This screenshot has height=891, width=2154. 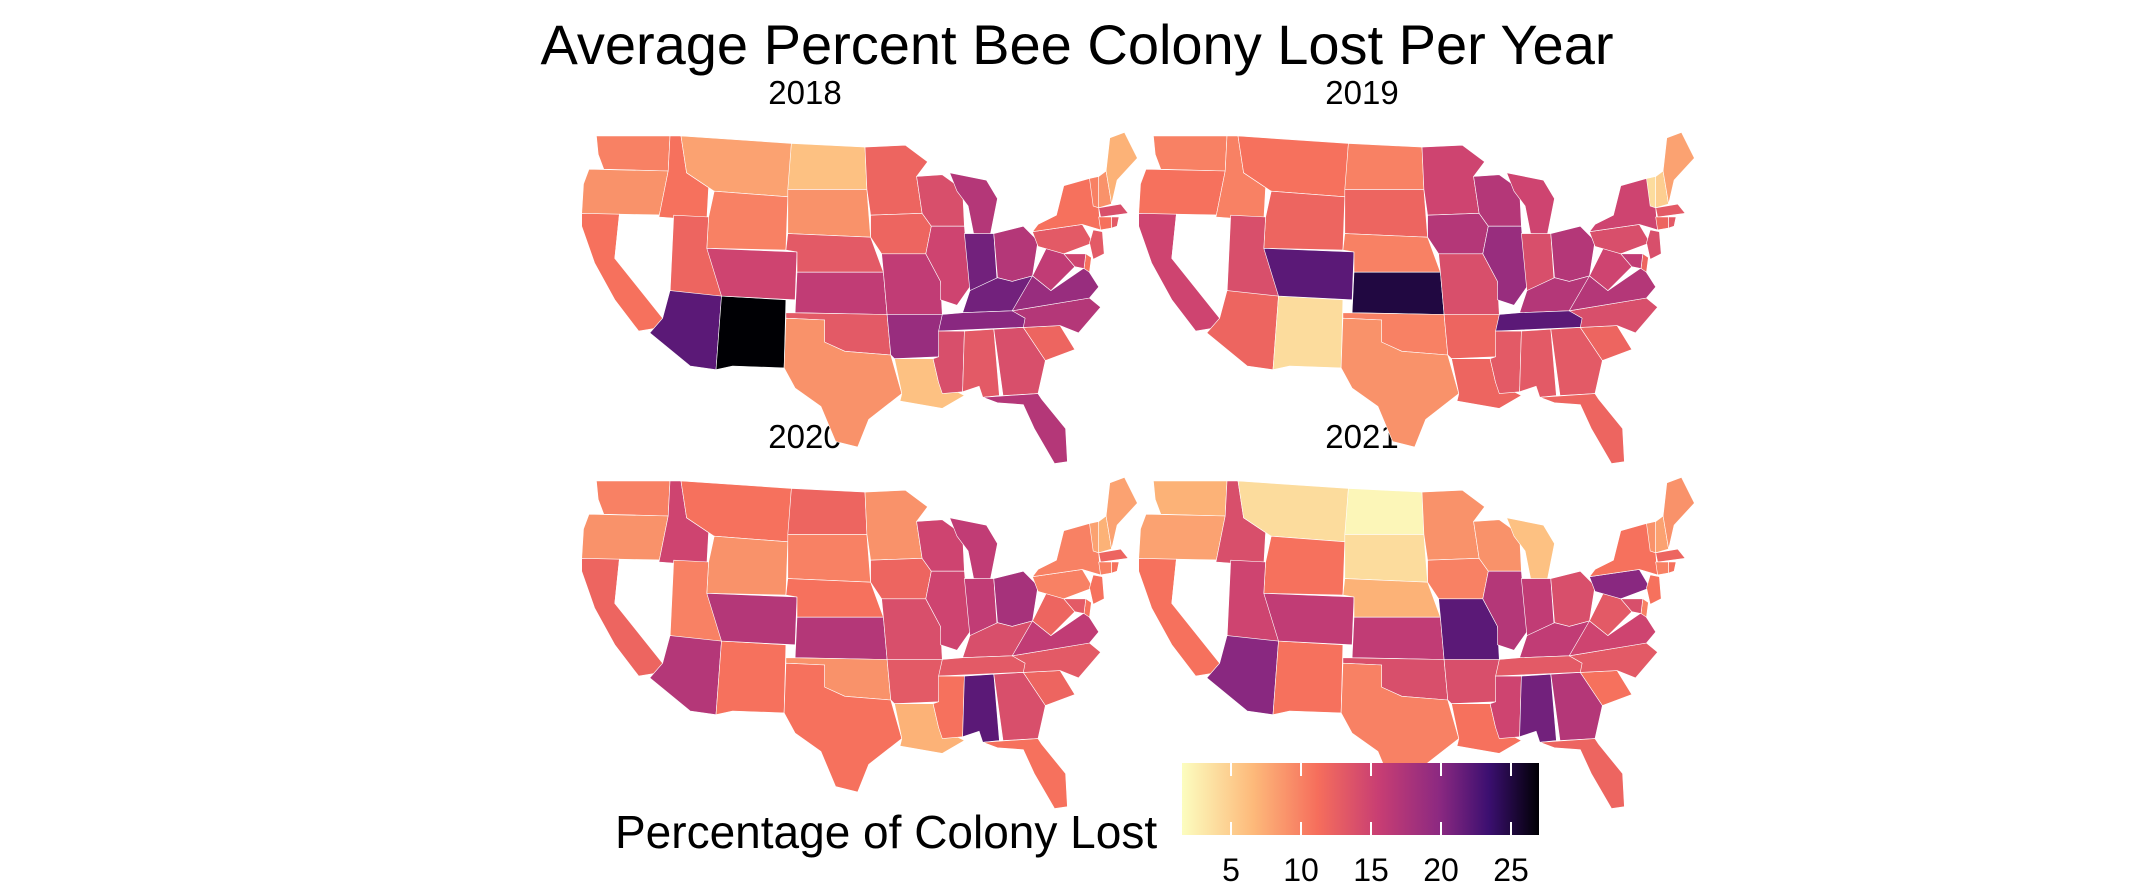 What do you see at coordinates (981, 363) in the screenshot?
I see `state-al-2018` at bounding box center [981, 363].